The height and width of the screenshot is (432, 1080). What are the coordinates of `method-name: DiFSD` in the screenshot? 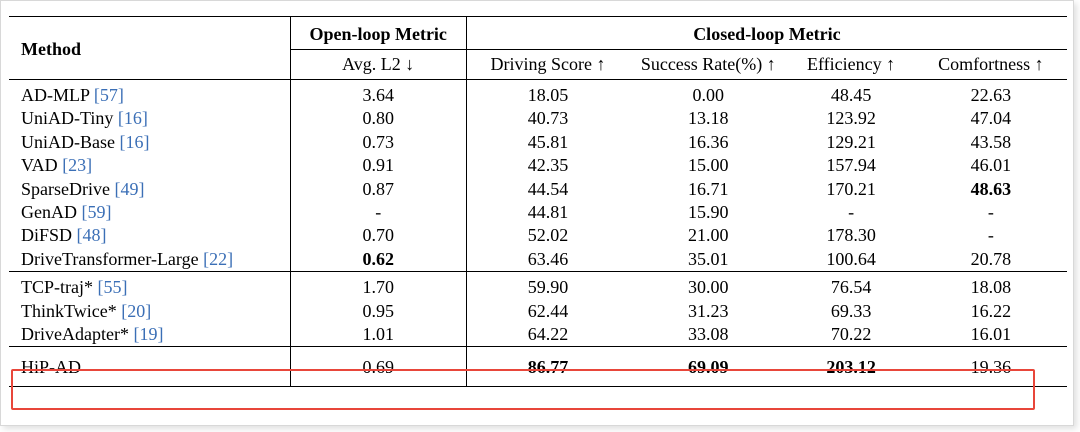 It's located at (49, 235).